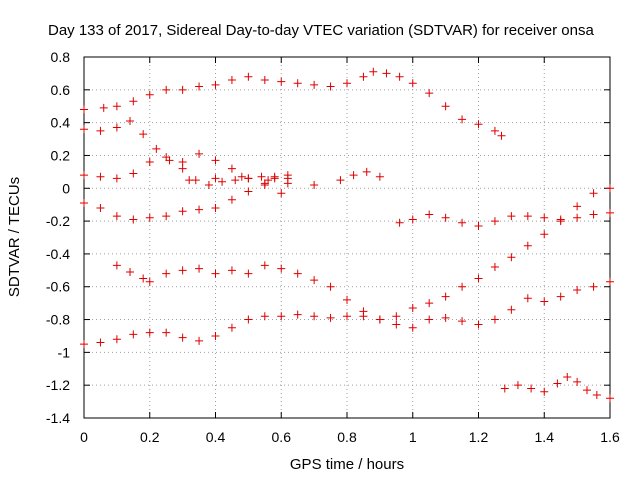 This screenshot has width=640, height=480. Describe the element at coordinates (58, 385) in the screenshot. I see `y-tick-label: -1.2` at that location.